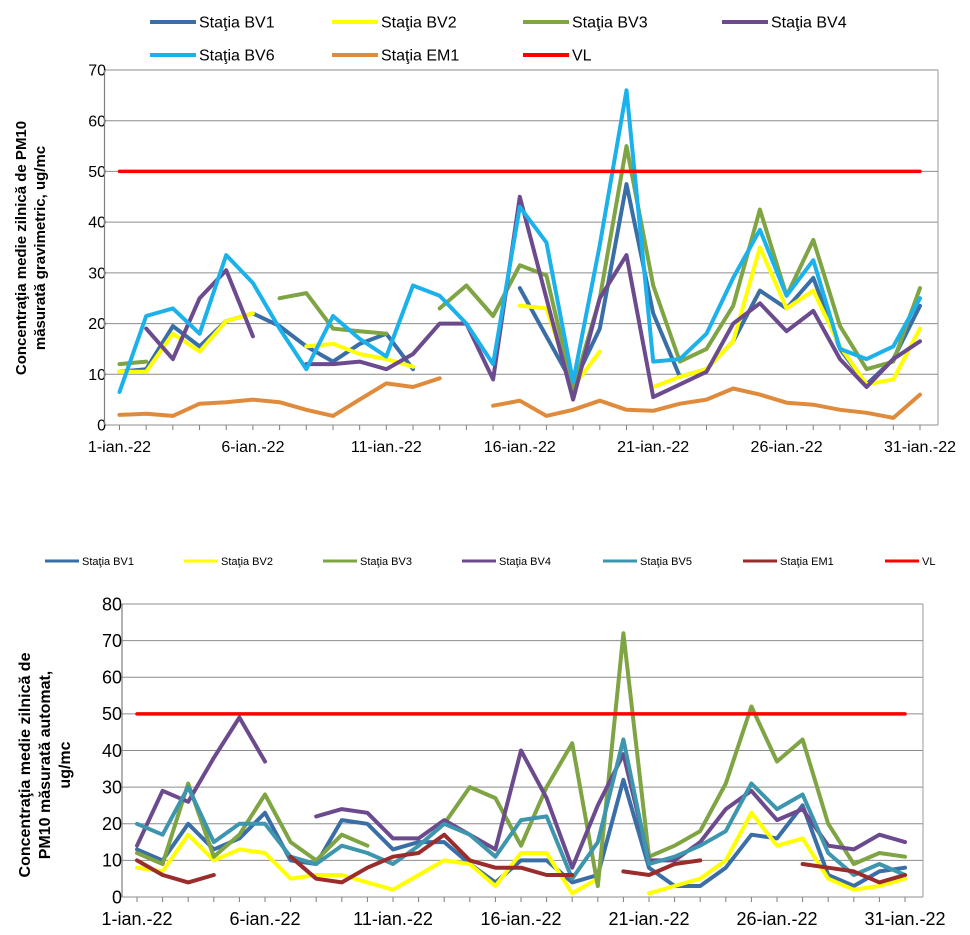 The height and width of the screenshot is (935, 970). I want to click on legend-label: Staţia BV5, so click(666, 562).